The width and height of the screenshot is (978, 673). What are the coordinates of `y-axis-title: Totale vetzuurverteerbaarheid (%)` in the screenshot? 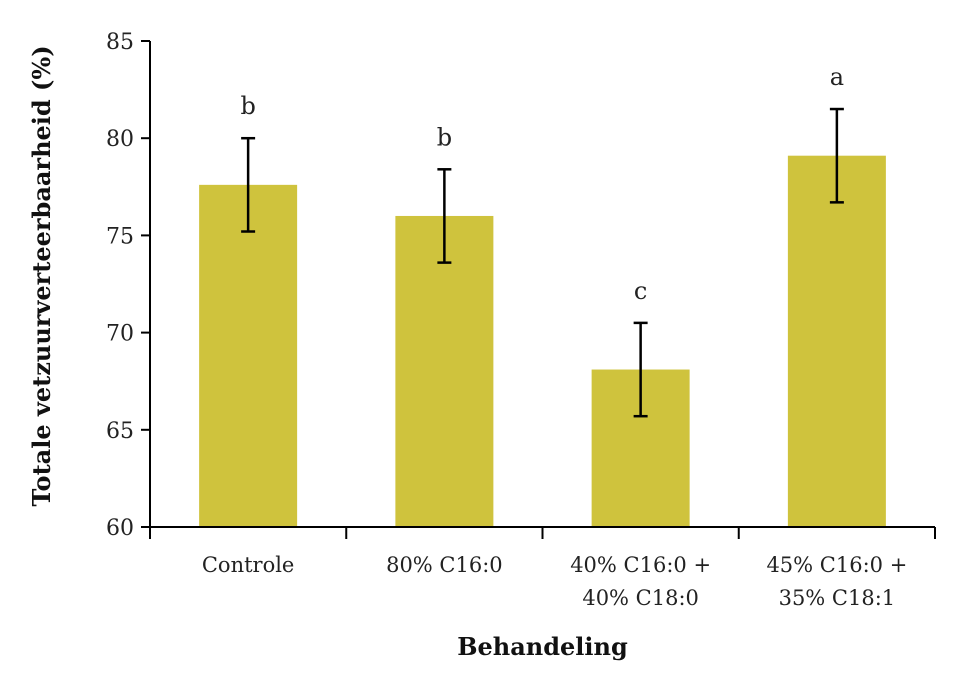 It's located at (41, 275).